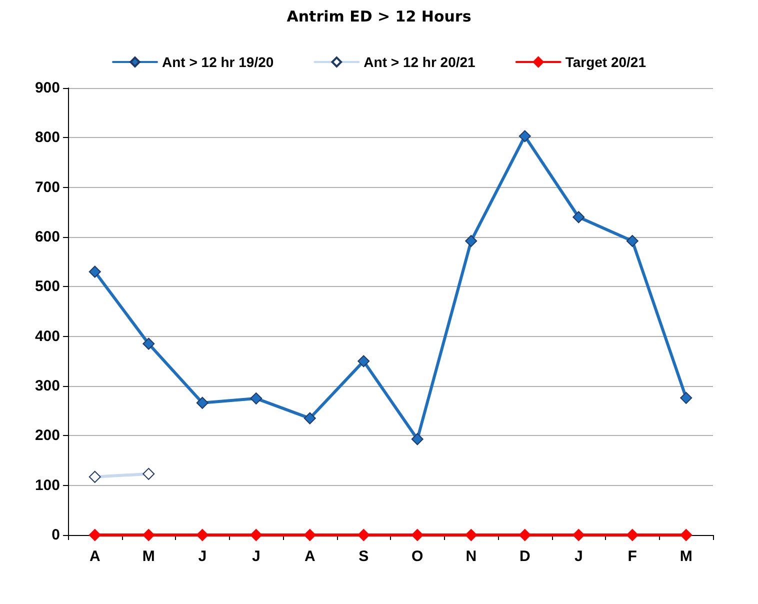 The image size is (758, 604). Describe the element at coordinates (47, 88) in the screenshot. I see `y-tick-label: 900` at that location.